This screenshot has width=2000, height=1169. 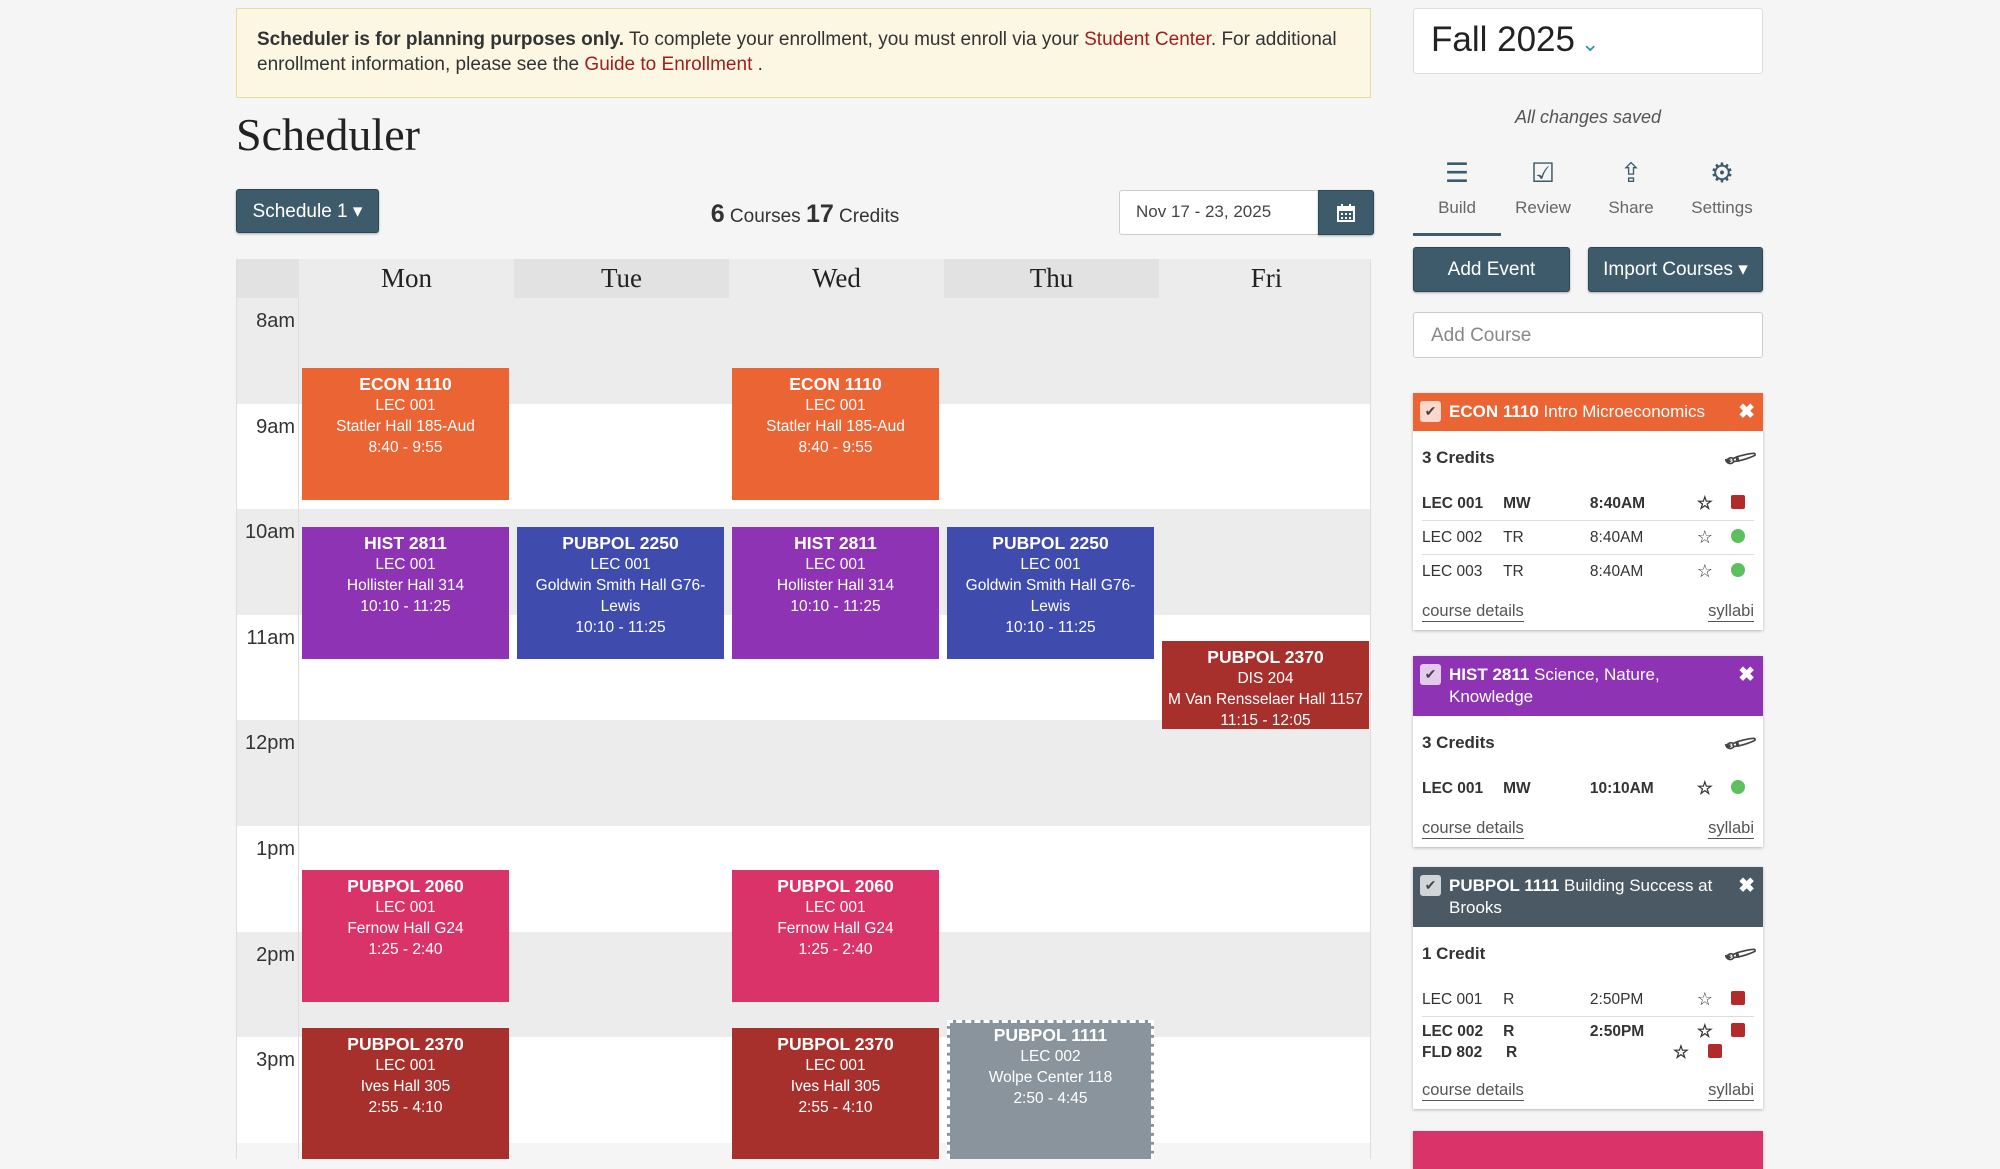 What do you see at coordinates (1588, 41) in the screenshot?
I see `term-selector: Fall 2025 ⌄` at bounding box center [1588, 41].